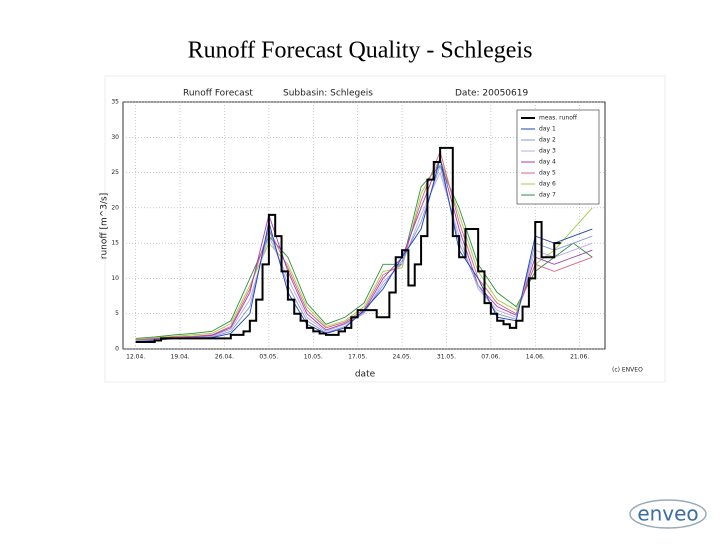 The height and width of the screenshot is (544, 720). Describe the element at coordinates (135, 357) in the screenshot. I see `x-tick-label: 12.04.` at that location.